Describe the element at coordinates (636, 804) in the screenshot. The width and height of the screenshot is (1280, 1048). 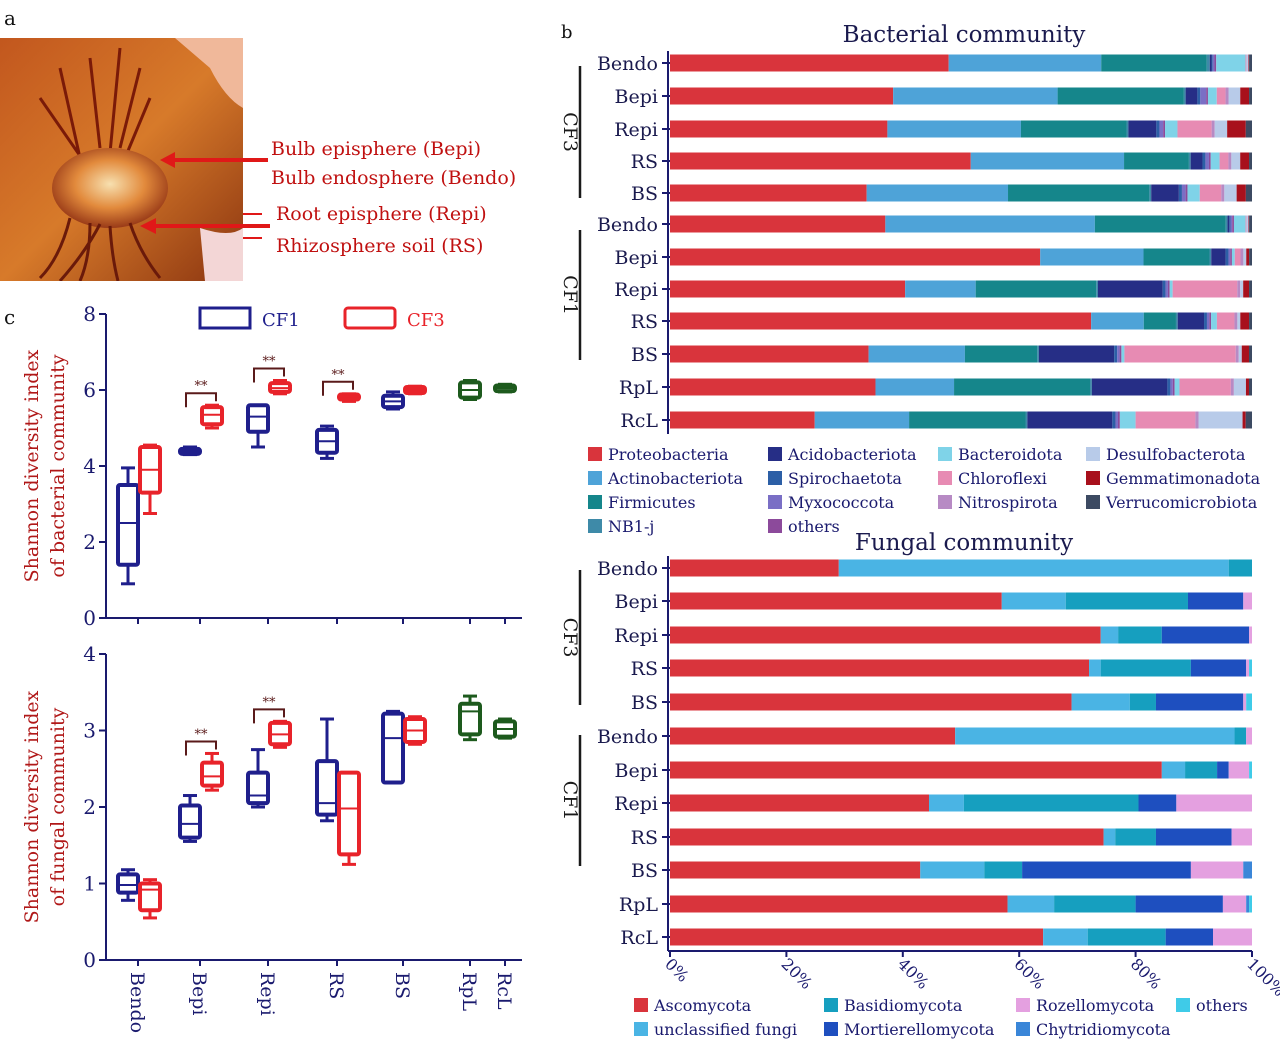
I see `row-label: Repi` at that location.